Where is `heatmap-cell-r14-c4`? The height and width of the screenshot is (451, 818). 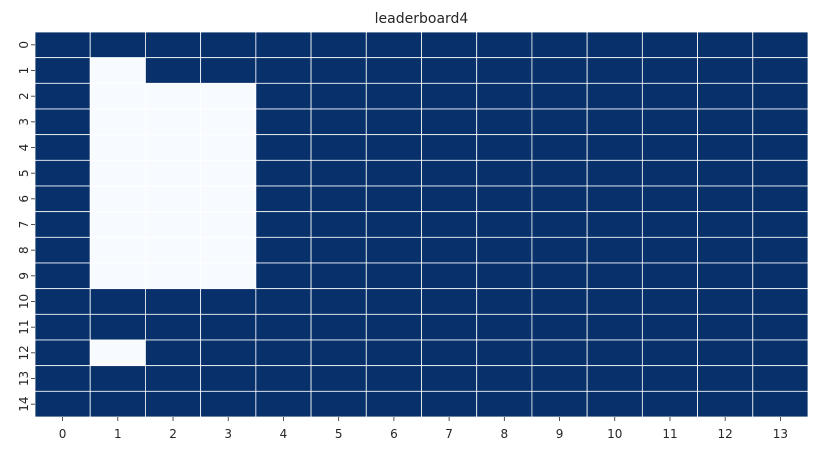
heatmap-cell-r14-c4 is located at coordinates (283, 404).